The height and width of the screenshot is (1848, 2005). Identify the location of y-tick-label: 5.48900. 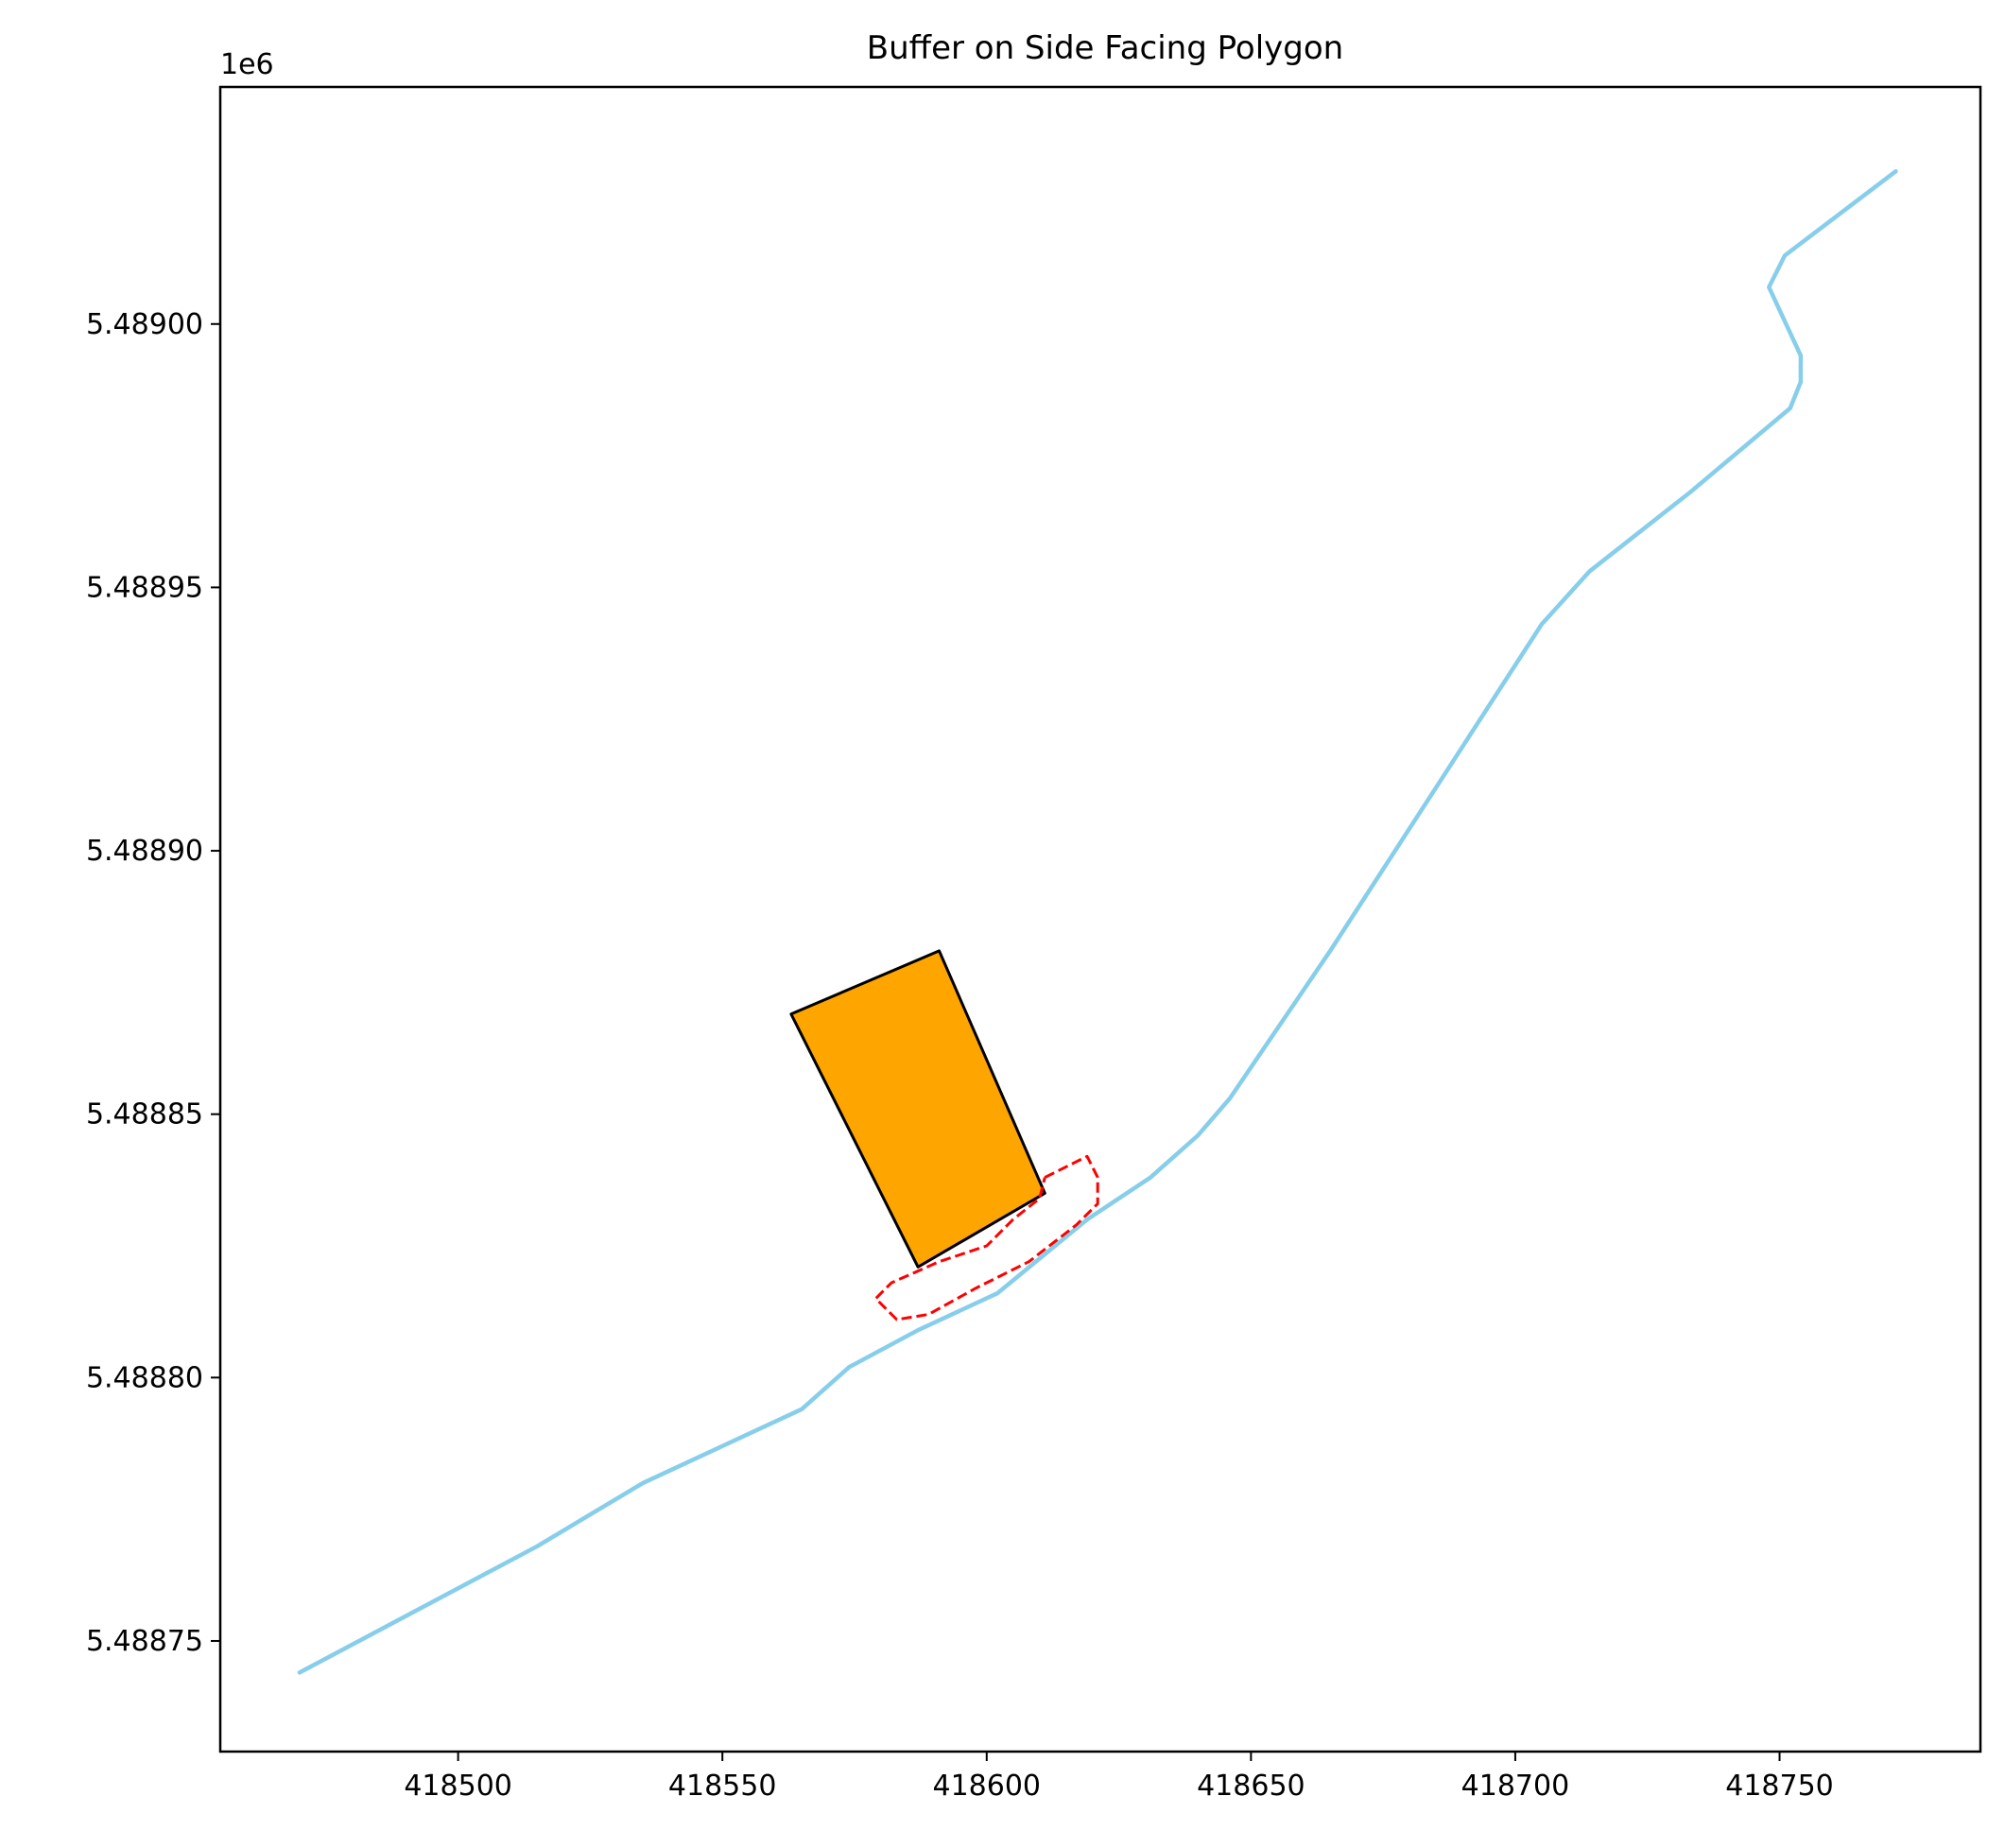
(144, 324).